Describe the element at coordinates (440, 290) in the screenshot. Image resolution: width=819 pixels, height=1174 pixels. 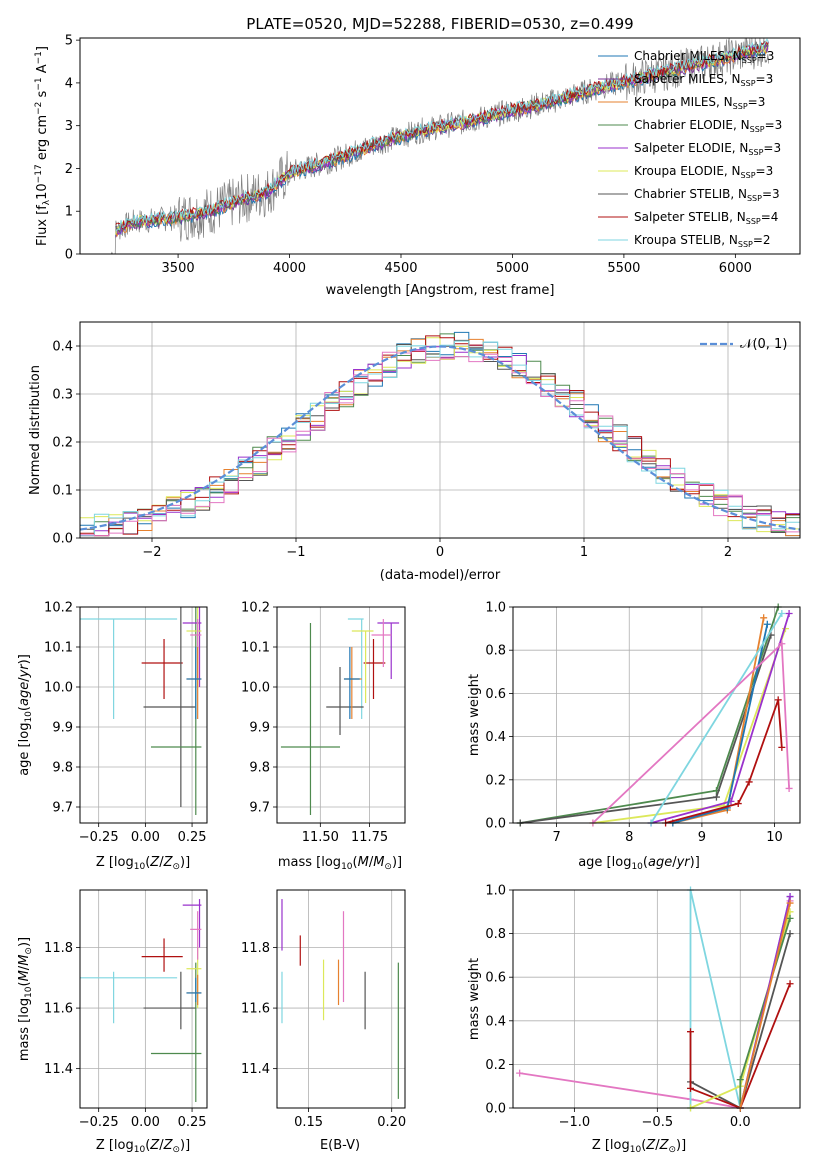
I see `spectrum-xlabel: wavelength [Angstrom, rest frame]` at that location.